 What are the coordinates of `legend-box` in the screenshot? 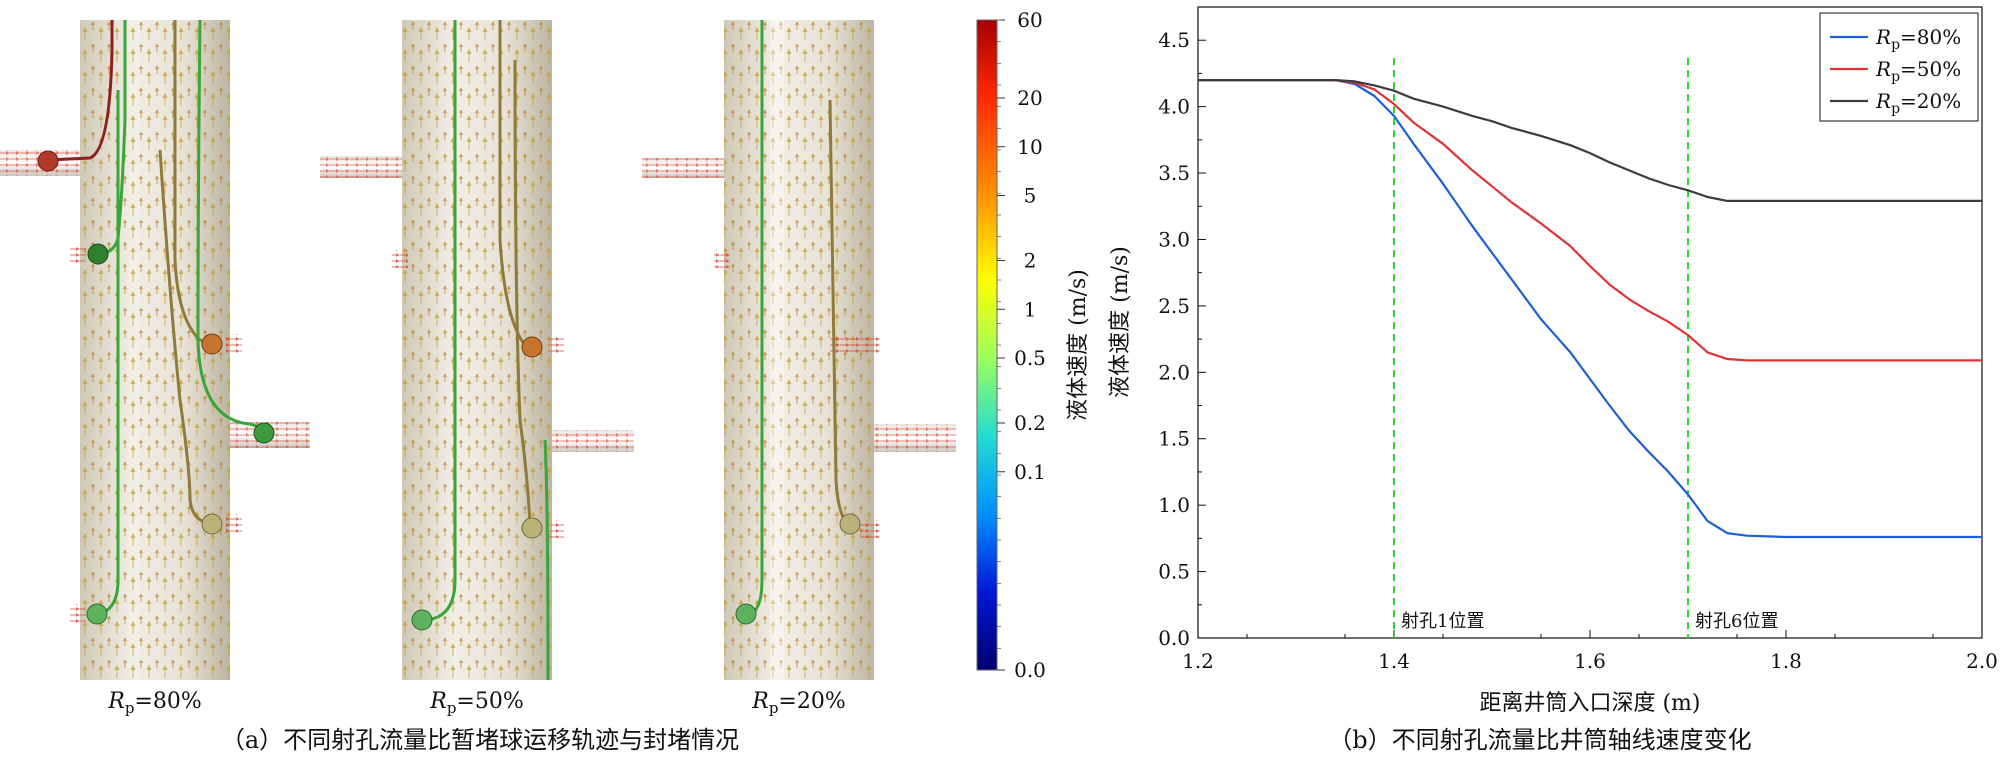 It's located at (1899, 67).